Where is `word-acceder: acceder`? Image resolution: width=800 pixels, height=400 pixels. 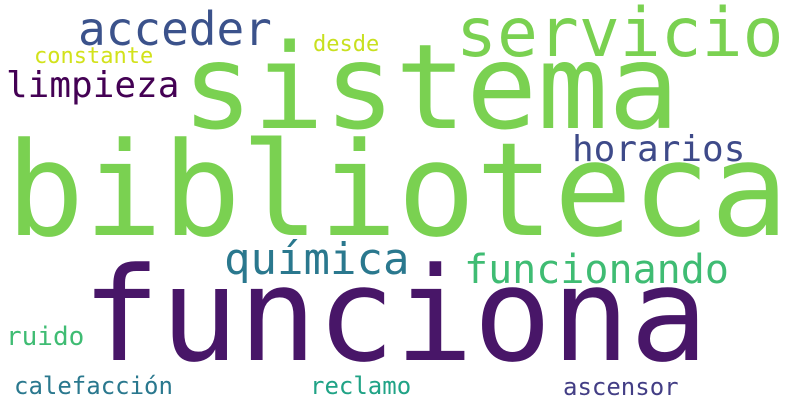
word-acceder: acceder is located at coordinates (175, 29).